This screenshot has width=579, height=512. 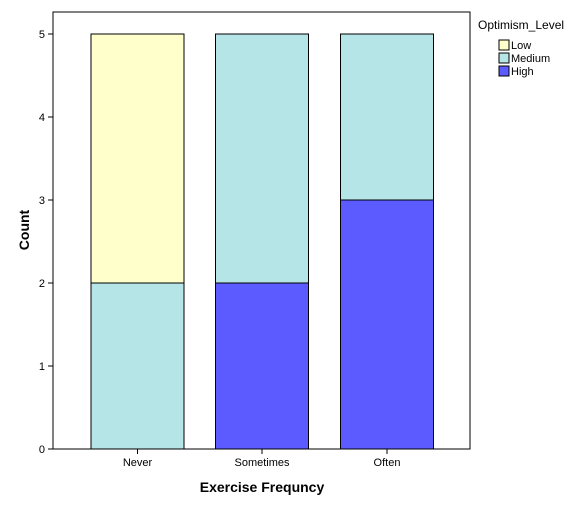 What do you see at coordinates (521, 46) in the screenshot?
I see `legend-label-low: Low` at bounding box center [521, 46].